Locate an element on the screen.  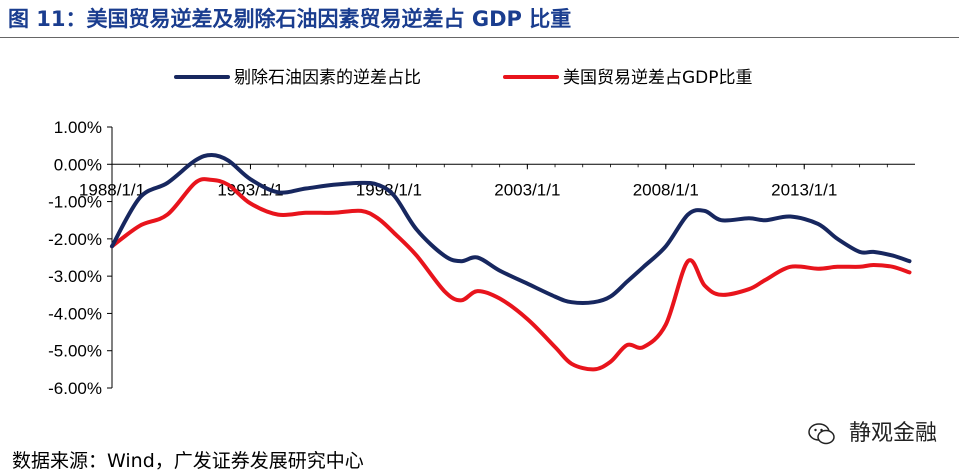
x-tick-label: 1993/1/1 is located at coordinates (250, 189).